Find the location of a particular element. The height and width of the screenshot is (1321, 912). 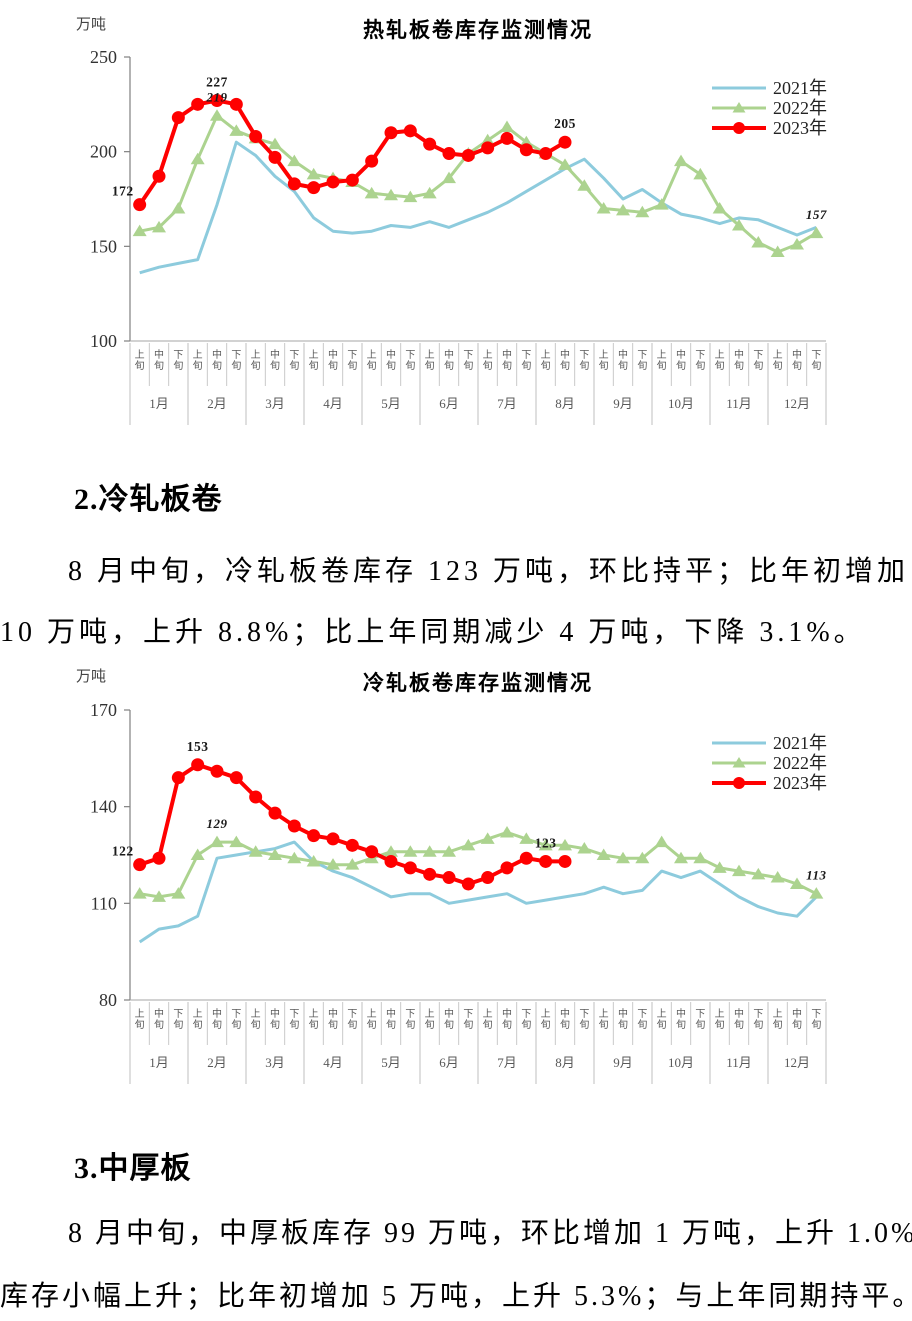

y-tick-label: 100 is located at coordinates (103, 341).